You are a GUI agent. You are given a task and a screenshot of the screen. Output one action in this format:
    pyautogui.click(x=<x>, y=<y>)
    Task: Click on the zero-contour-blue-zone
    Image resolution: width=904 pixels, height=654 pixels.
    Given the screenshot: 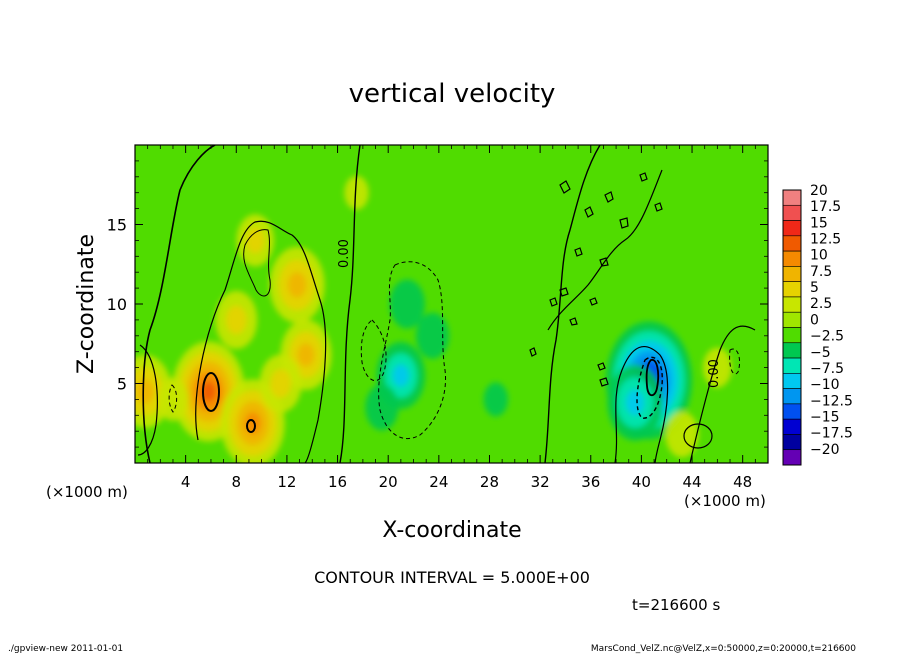 What is the action you would take?
    pyautogui.click(x=641, y=404)
    